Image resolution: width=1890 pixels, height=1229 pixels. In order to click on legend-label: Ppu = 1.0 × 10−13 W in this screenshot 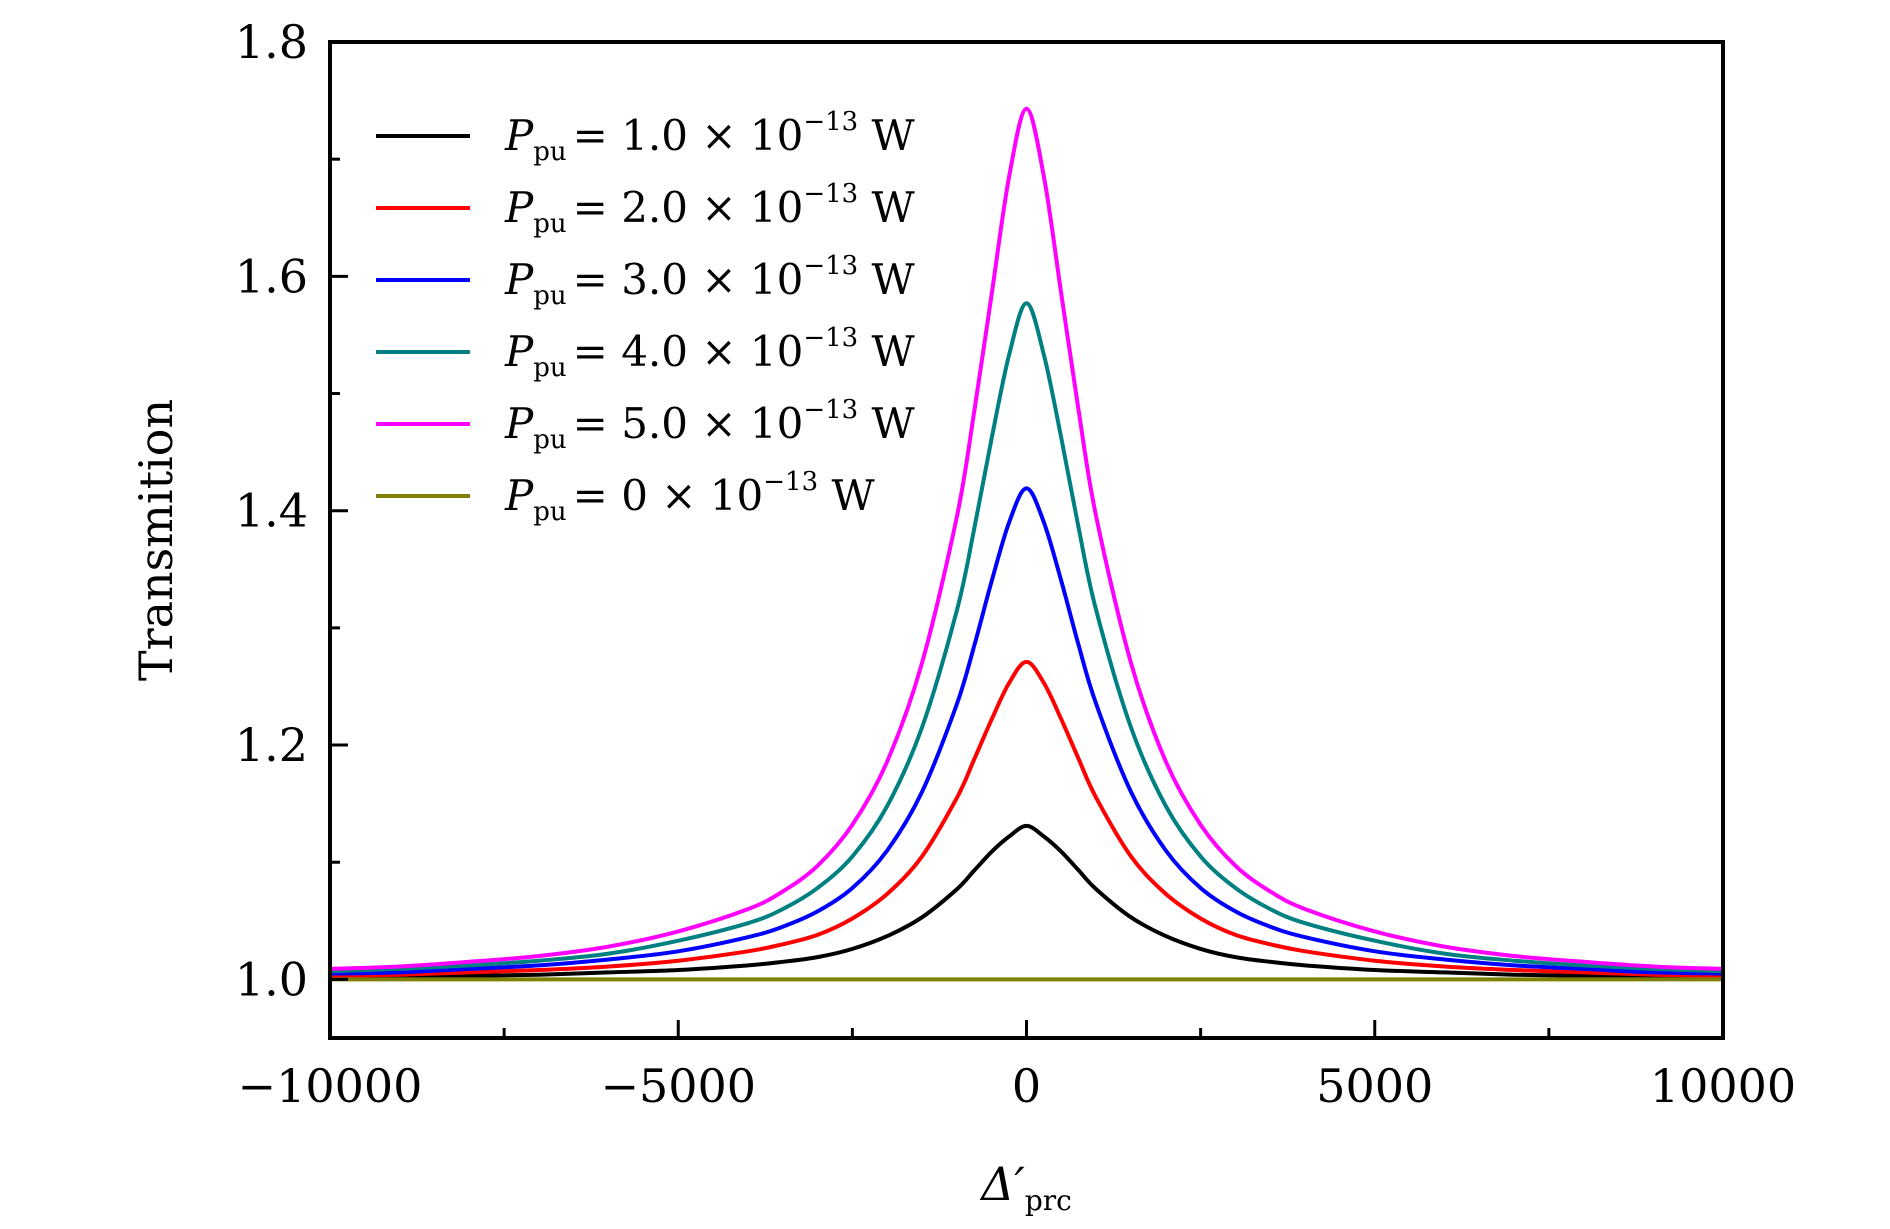, I will do `click(710, 137)`.